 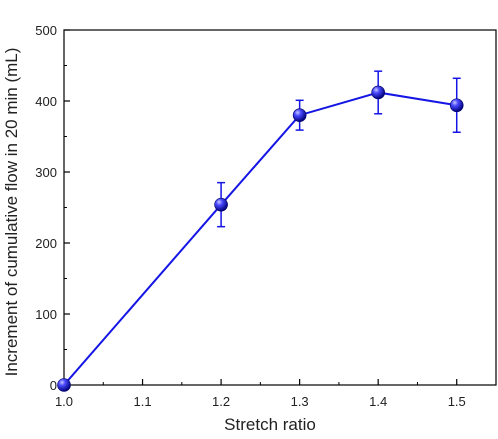 I want to click on x-tick-label: 1.0, so click(x=64, y=401).